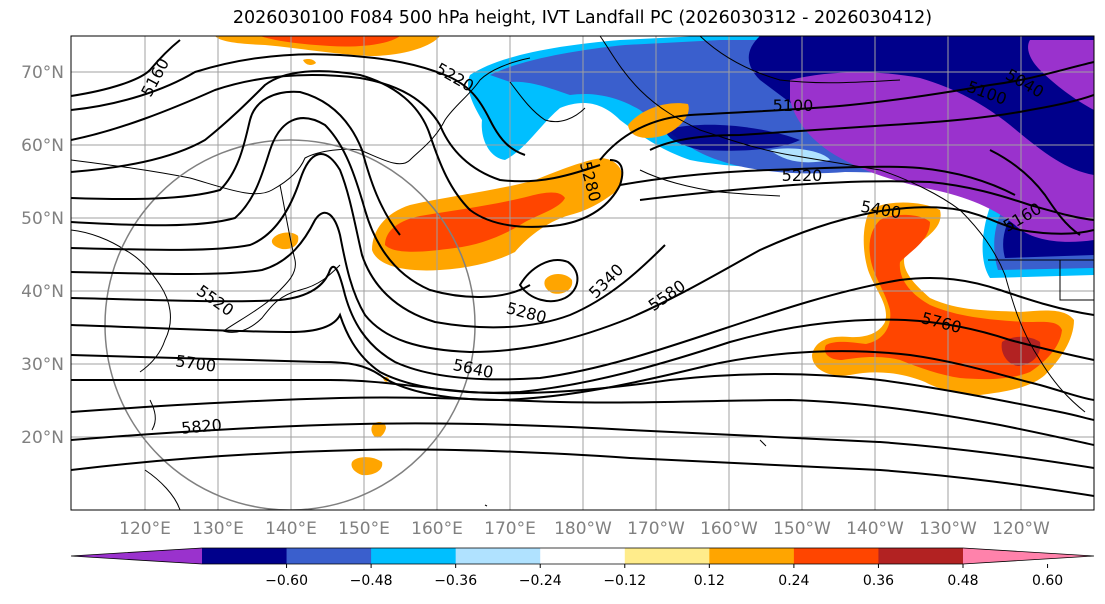 This screenshot has height=604, width=1105. What do you see at coordinates (42, 438) in the screenshot?
I see `lat-label: 20°N` at bounding box center [42, 438].